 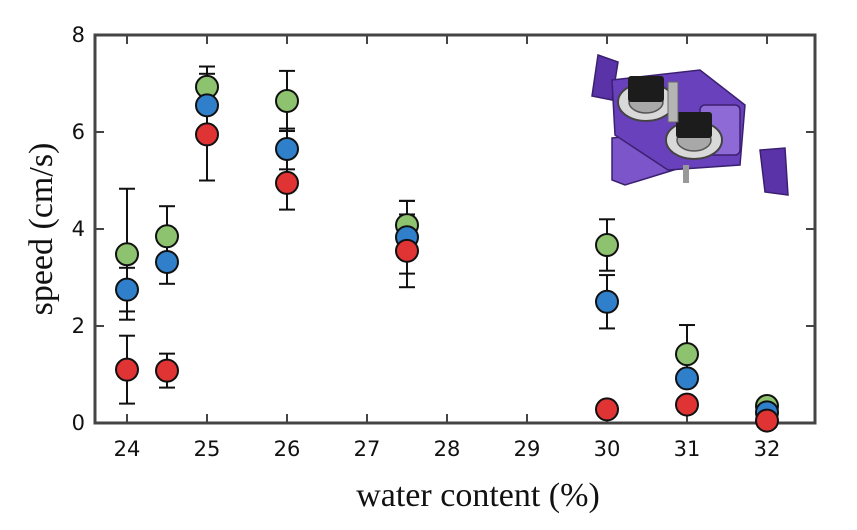 What do you see at coordinates (447, 449) in the screenshot?
I see `x-tick-label: 28` at bounding box center [447, 449].